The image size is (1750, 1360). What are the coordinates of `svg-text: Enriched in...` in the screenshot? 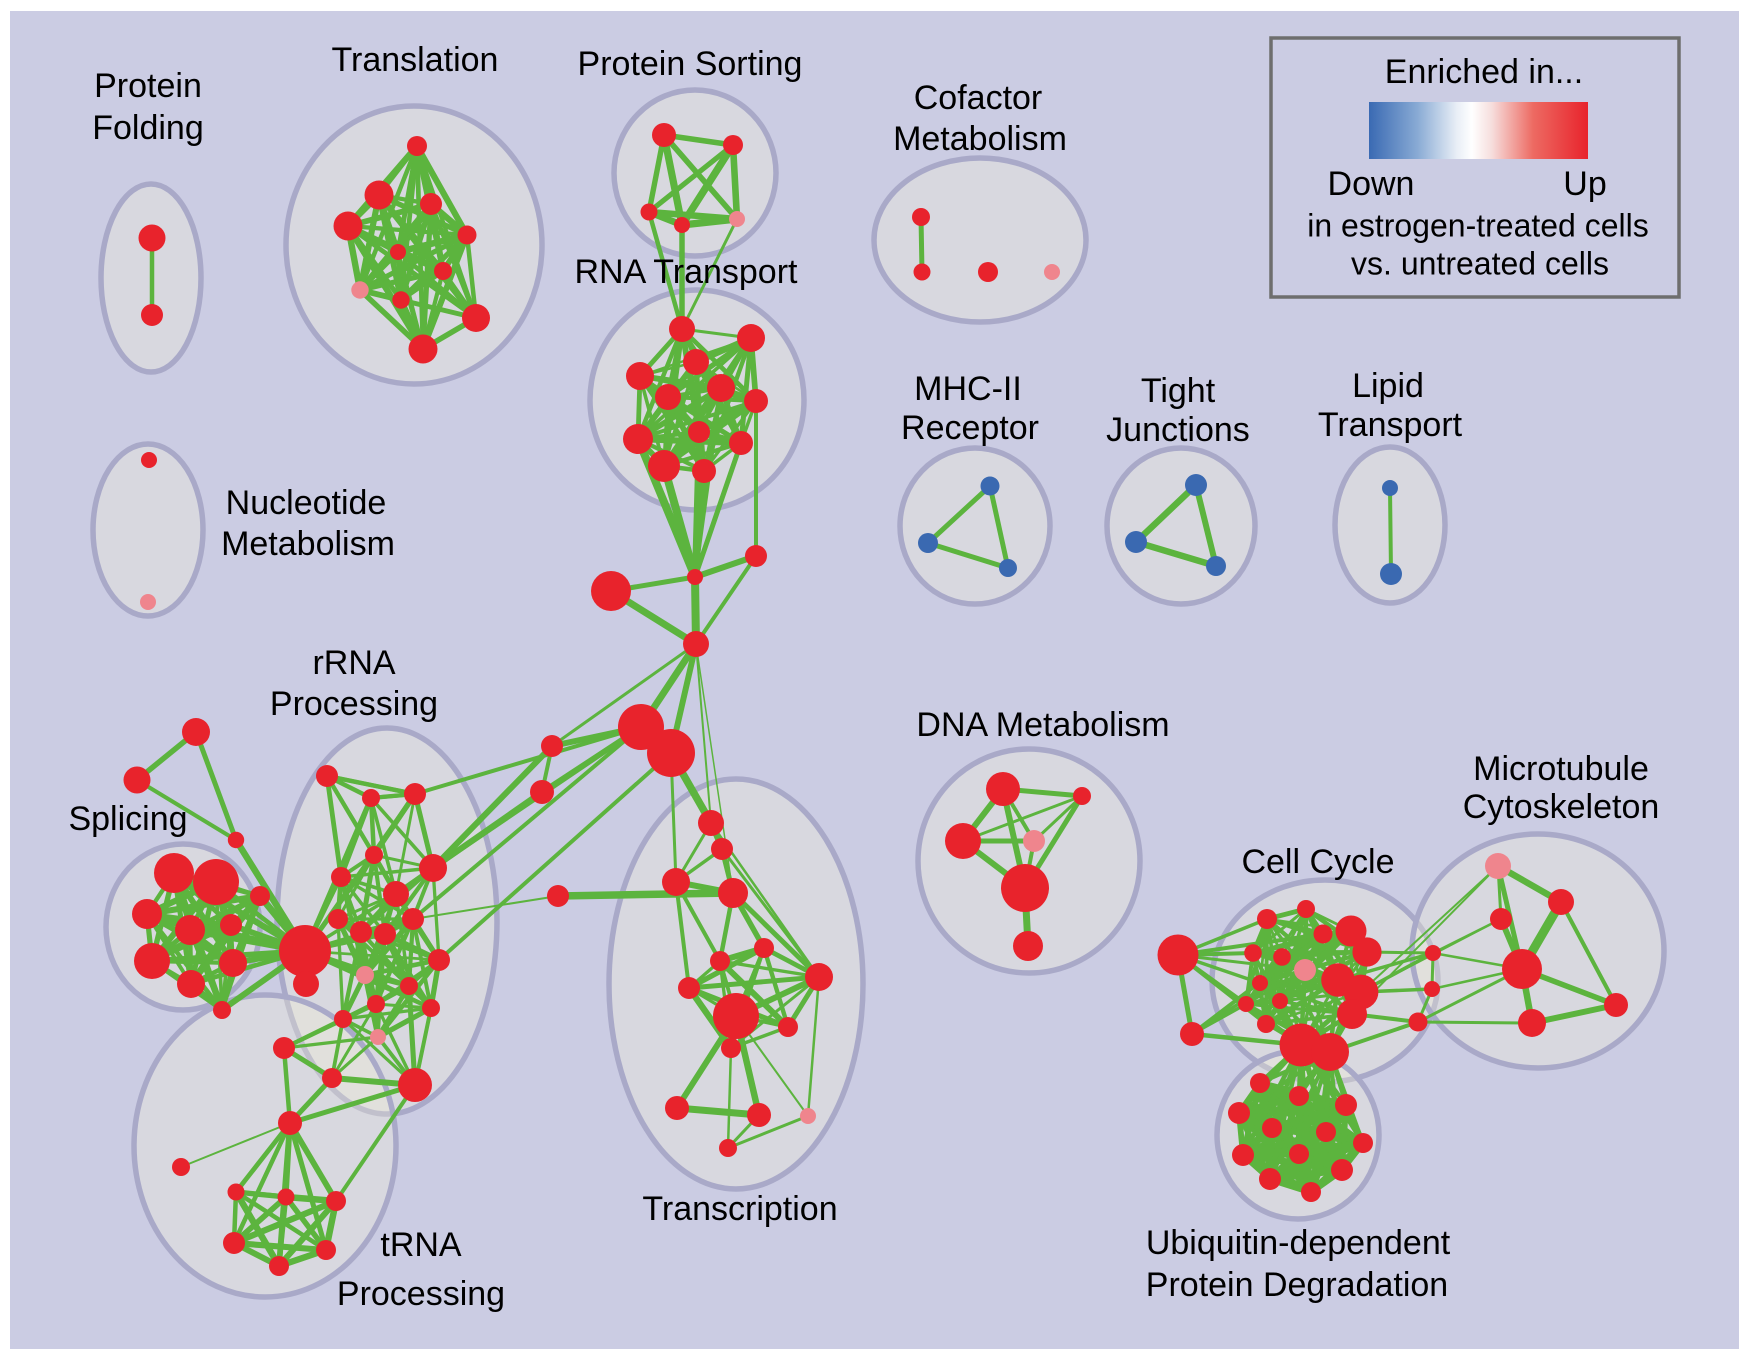 It's located at (1484, 72).